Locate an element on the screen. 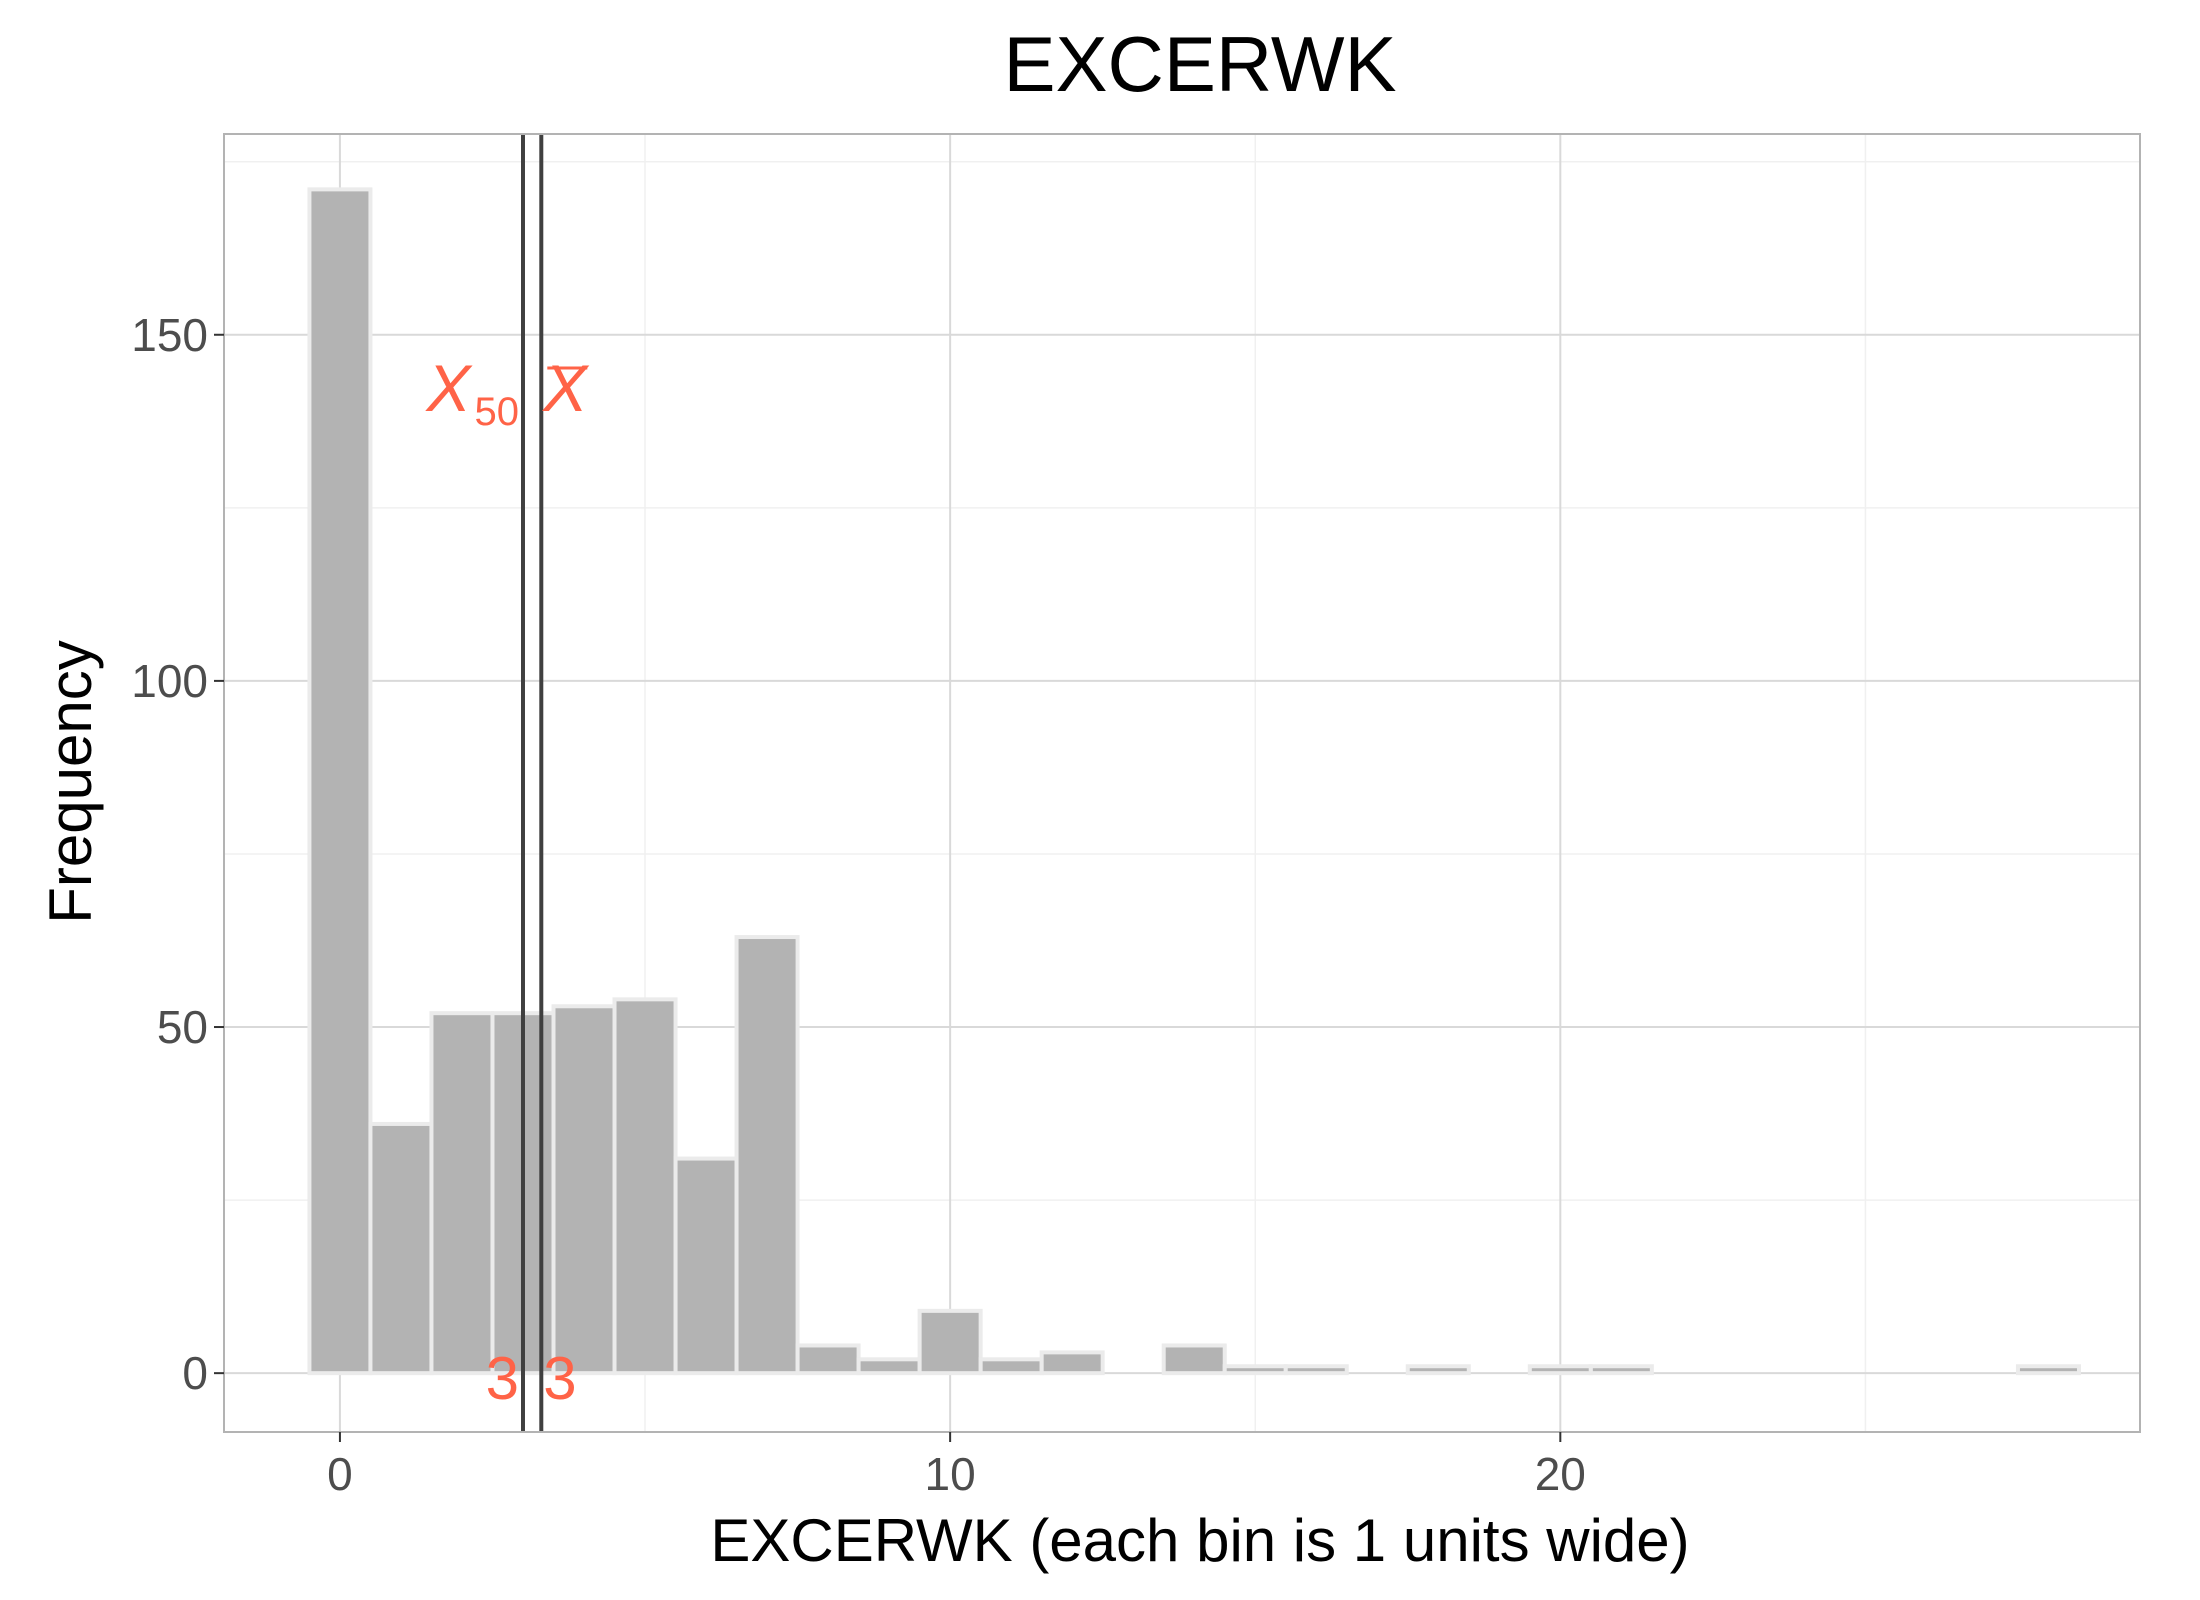  reference-annotations: X 50 X 3 3 is located at coordinates (507, 881).